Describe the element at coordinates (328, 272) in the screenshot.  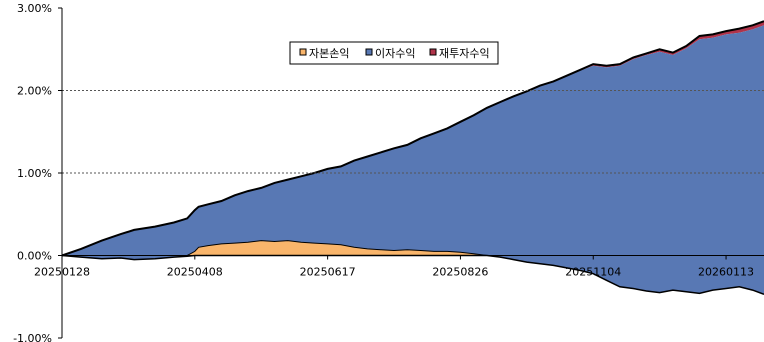
I see `x-tick-label: 20250617` at that location.